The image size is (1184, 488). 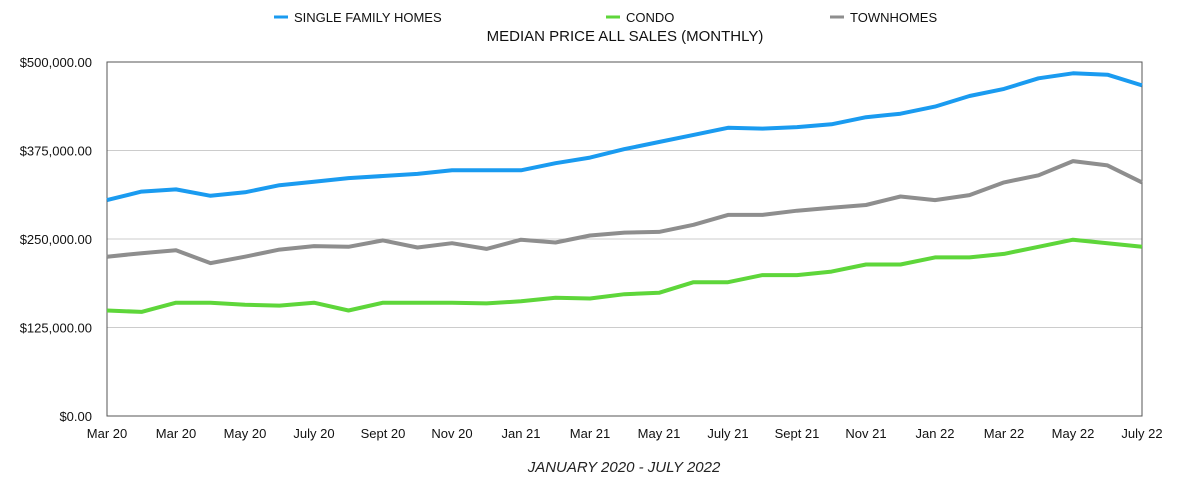 What do you see at coordinates (934, 433) in the screenshot?
I see `x-tick-label: Jan 22` at bounding box center [934, 433].